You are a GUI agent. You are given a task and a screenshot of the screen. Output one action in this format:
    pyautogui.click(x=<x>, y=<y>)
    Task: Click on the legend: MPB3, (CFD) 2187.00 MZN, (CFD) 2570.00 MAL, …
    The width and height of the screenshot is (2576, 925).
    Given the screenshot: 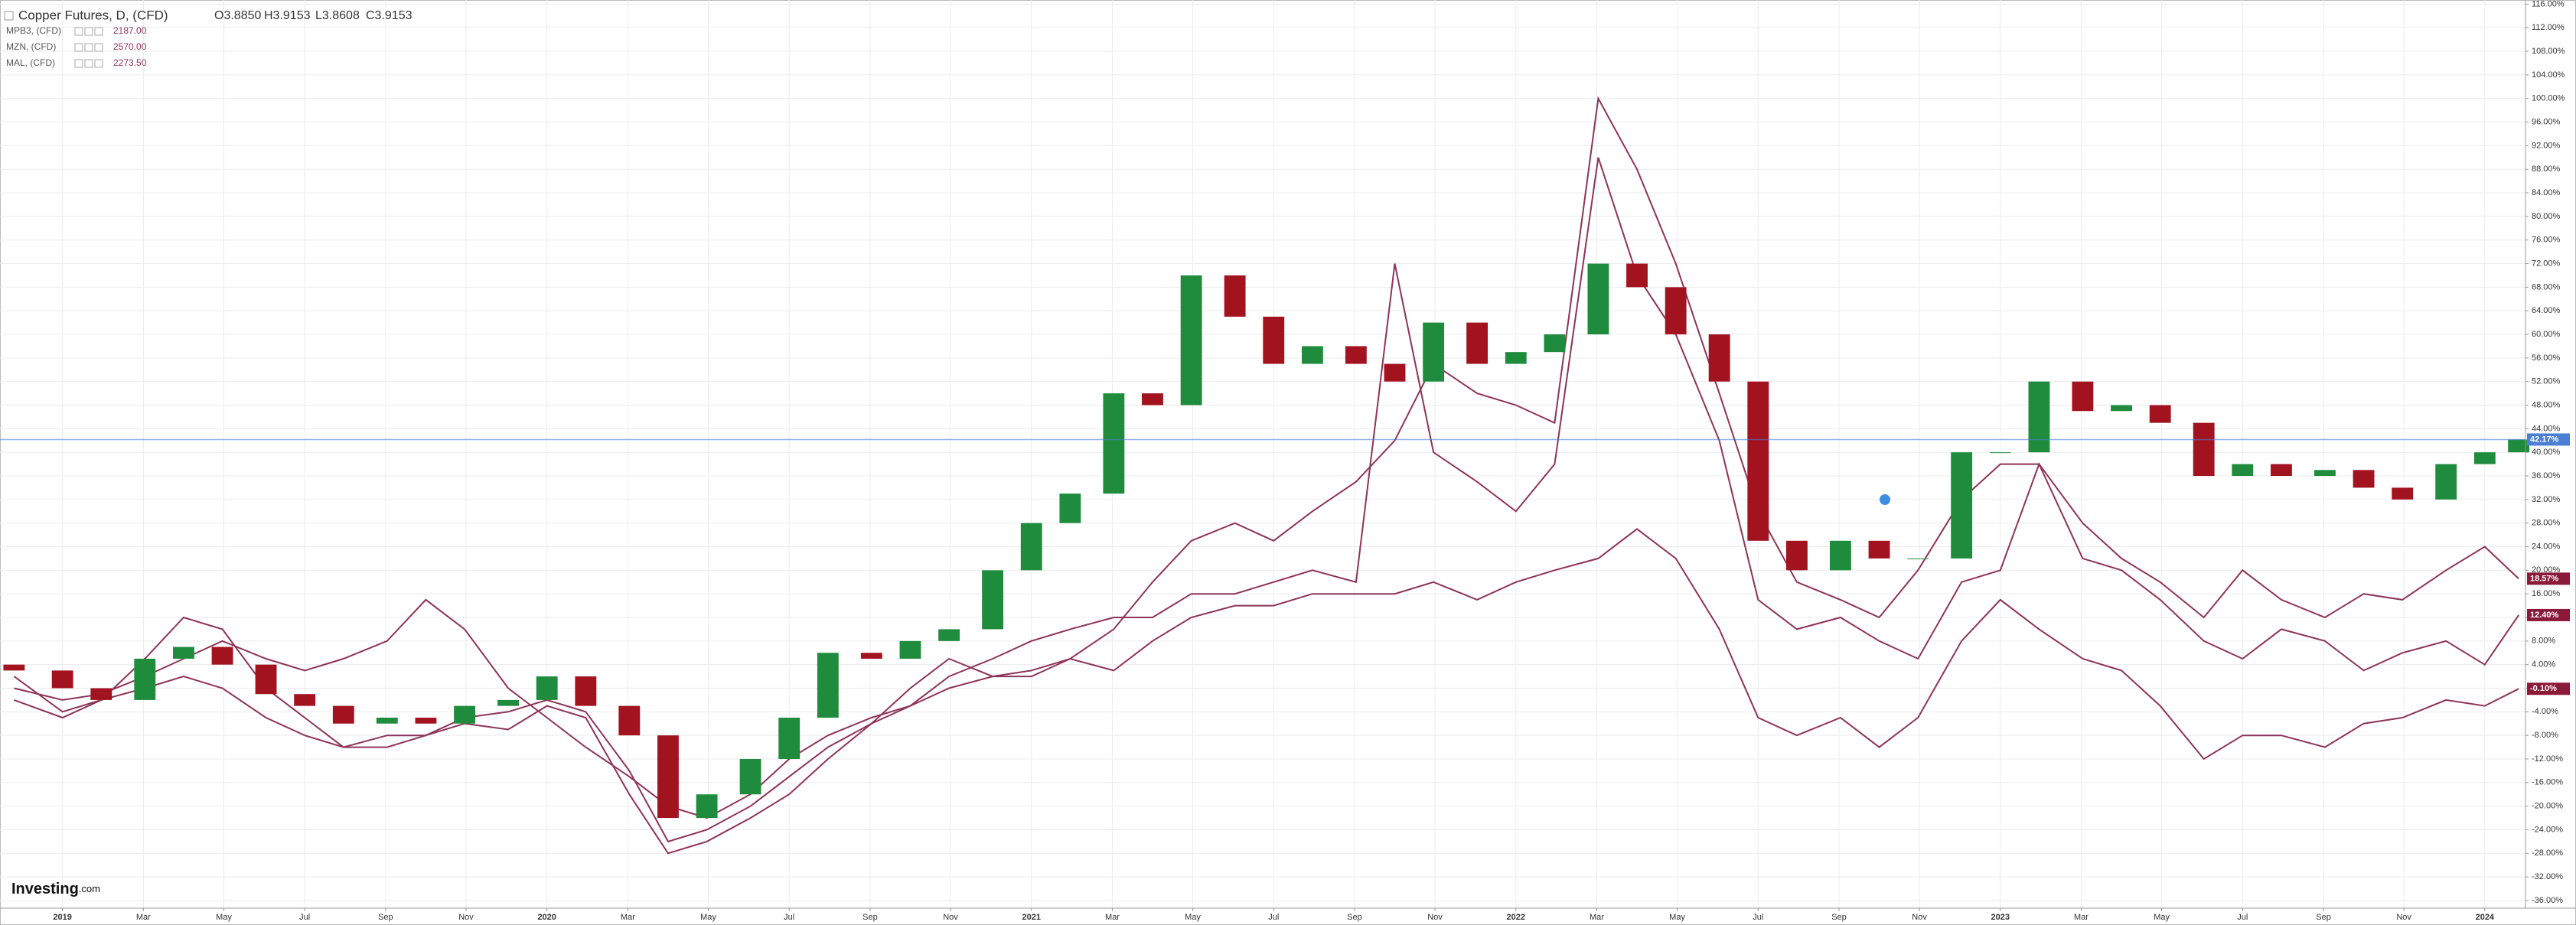 What is the action you would take?
    pyautogui.click(x=76, y=46)
    